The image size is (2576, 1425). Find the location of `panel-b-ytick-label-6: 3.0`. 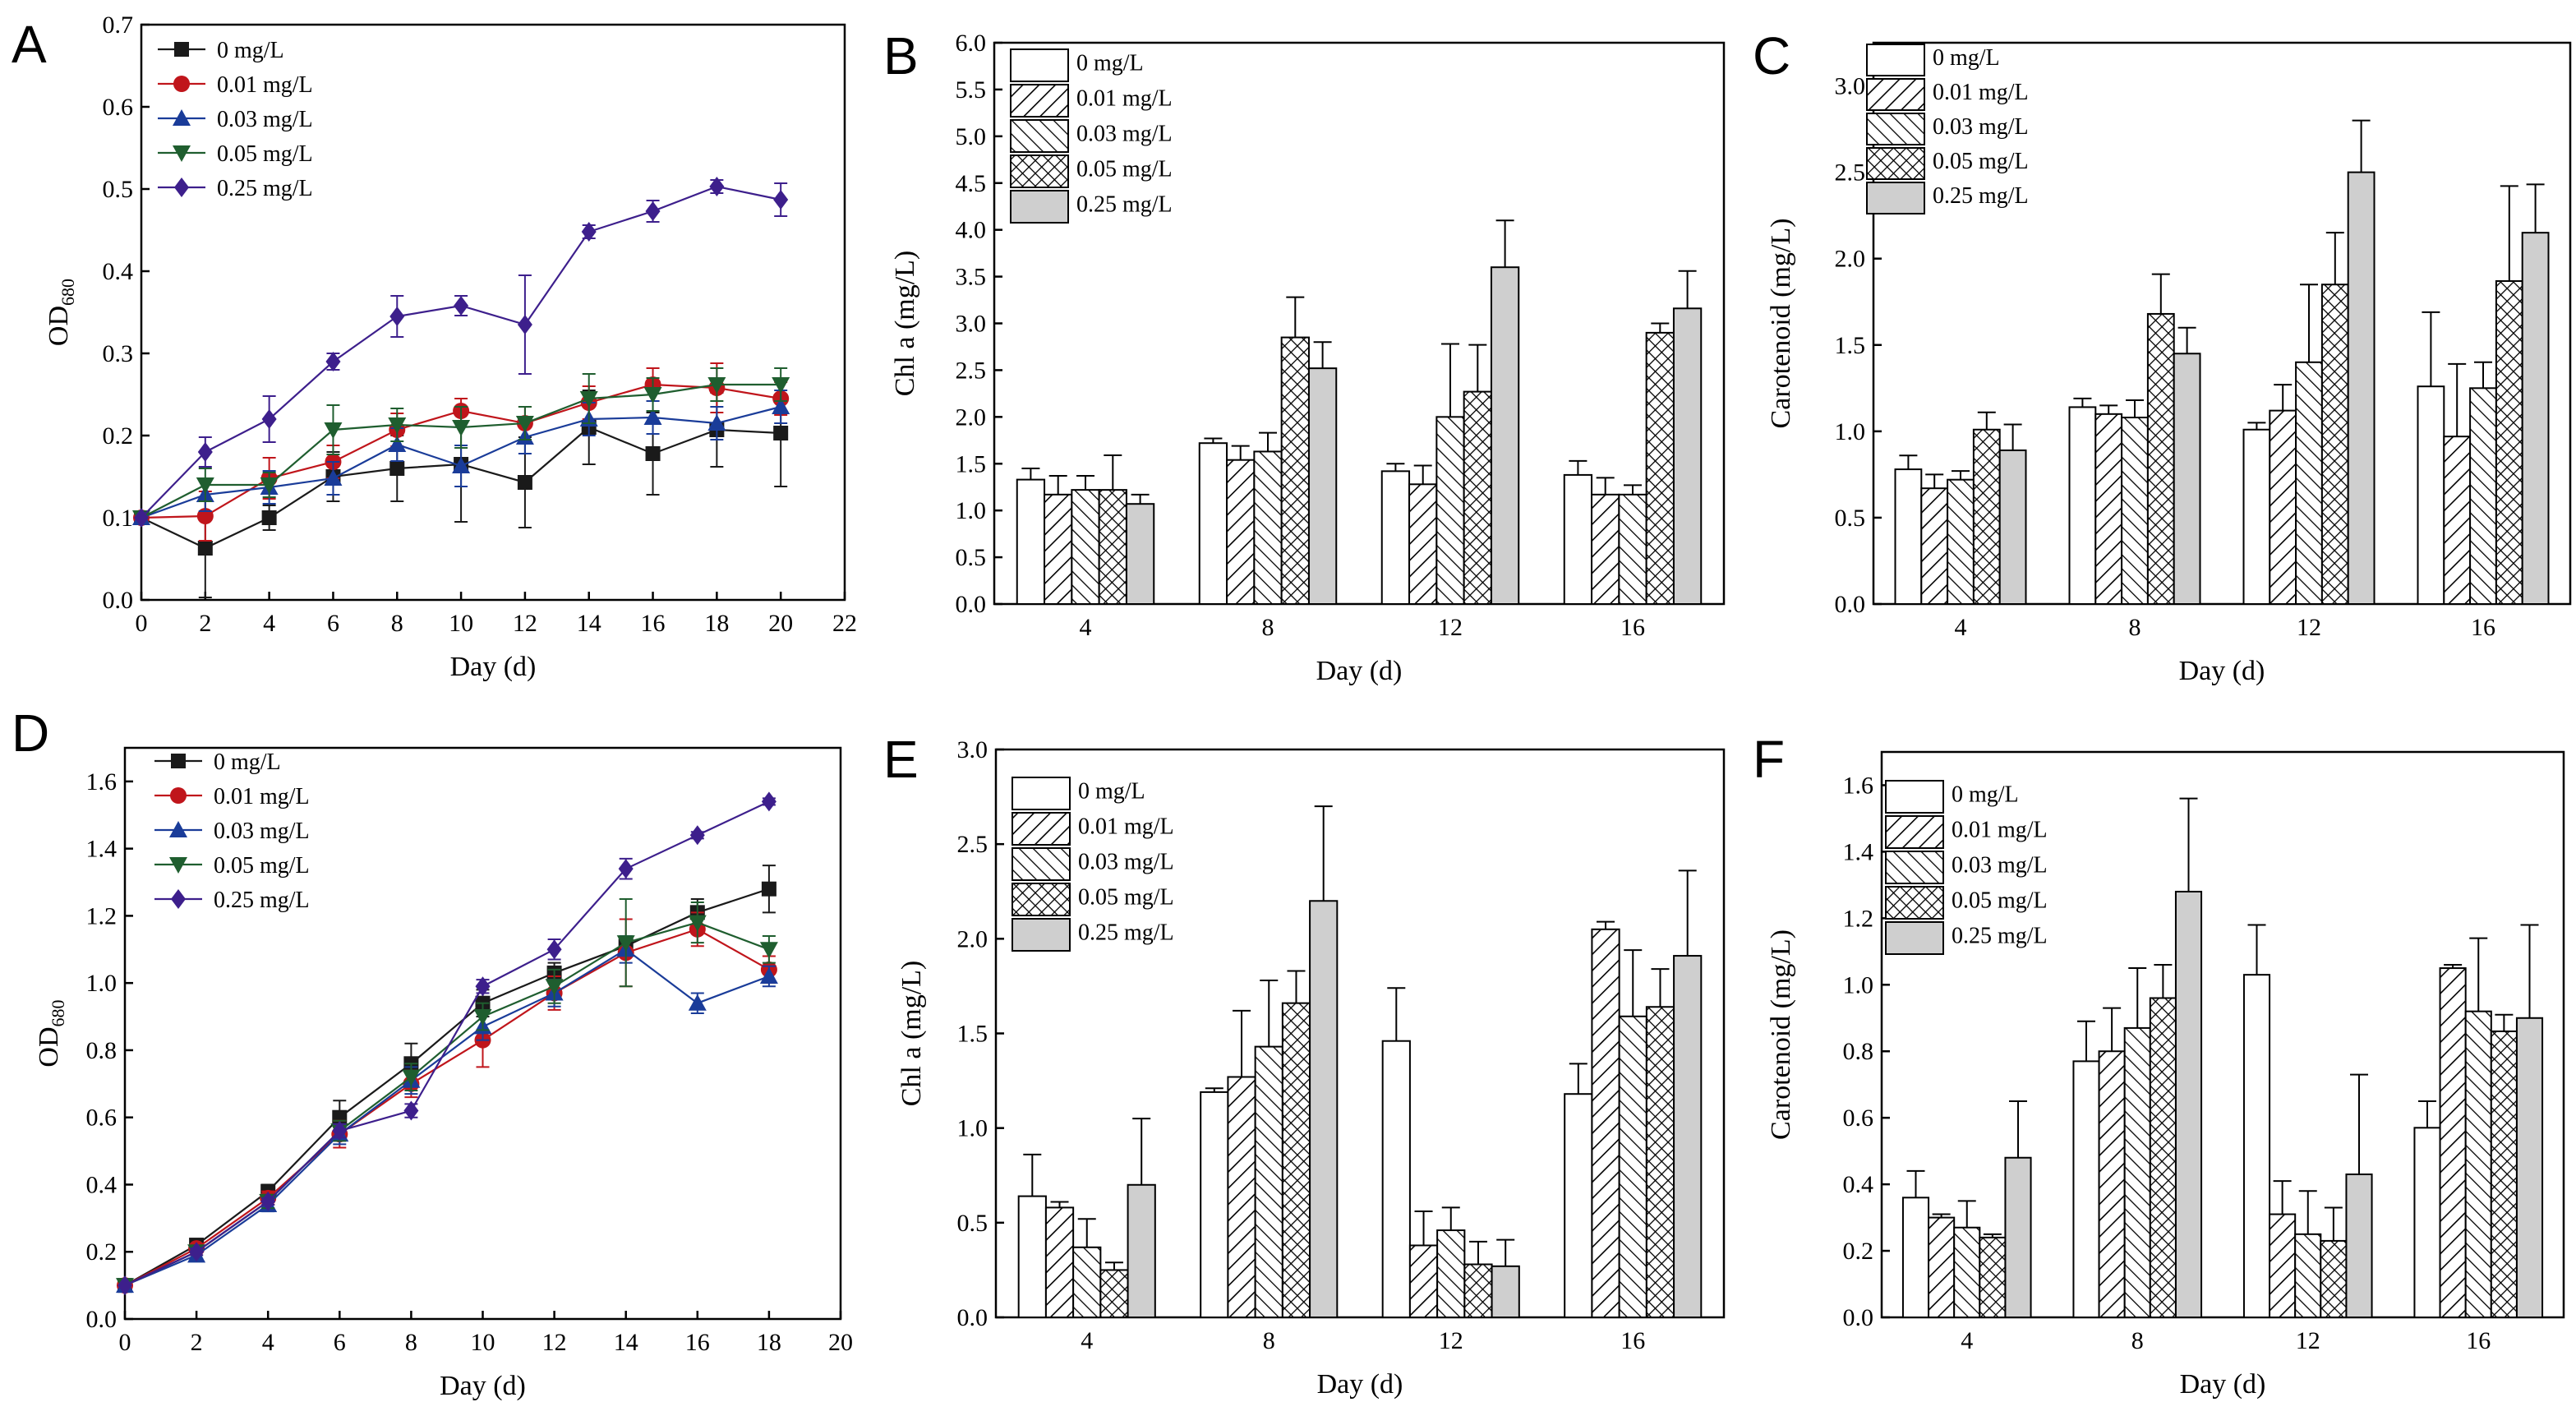

panel-b-ytick-label-6: 3.0 is located at coordinates (971, 324).